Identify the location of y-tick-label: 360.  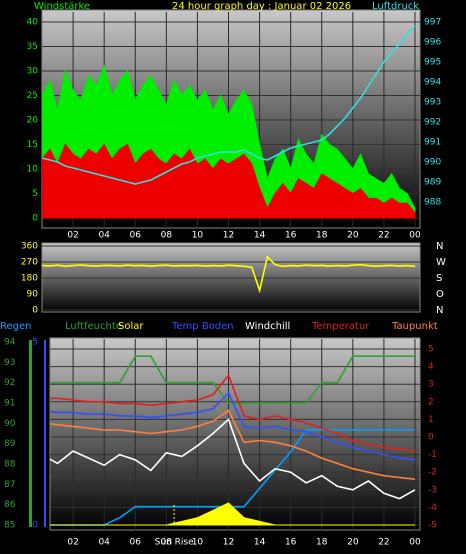
(29, 247).